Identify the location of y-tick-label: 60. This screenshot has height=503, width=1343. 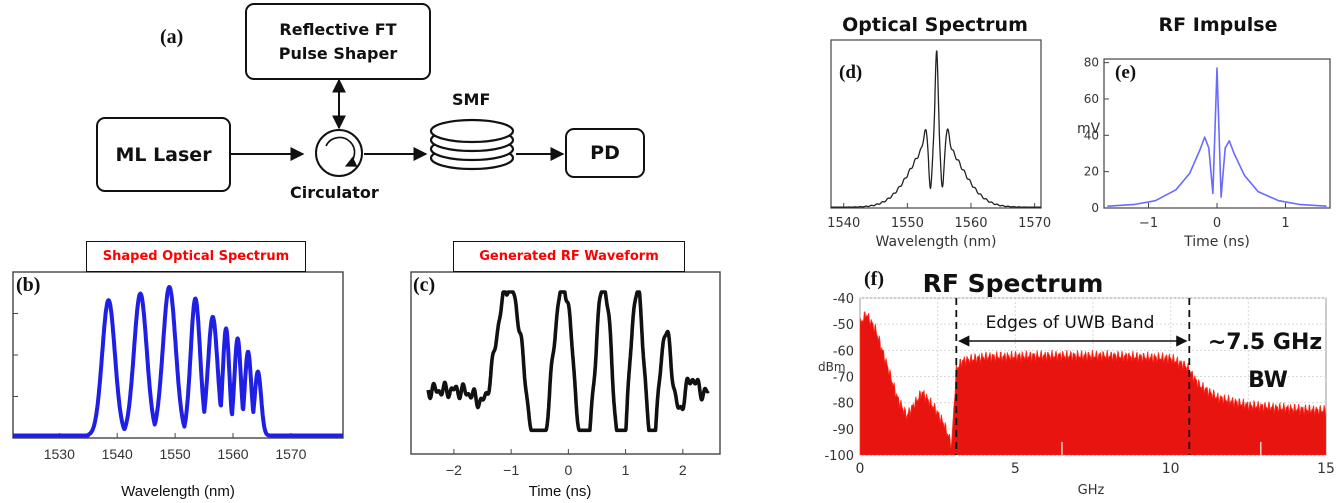
(1091, 99).